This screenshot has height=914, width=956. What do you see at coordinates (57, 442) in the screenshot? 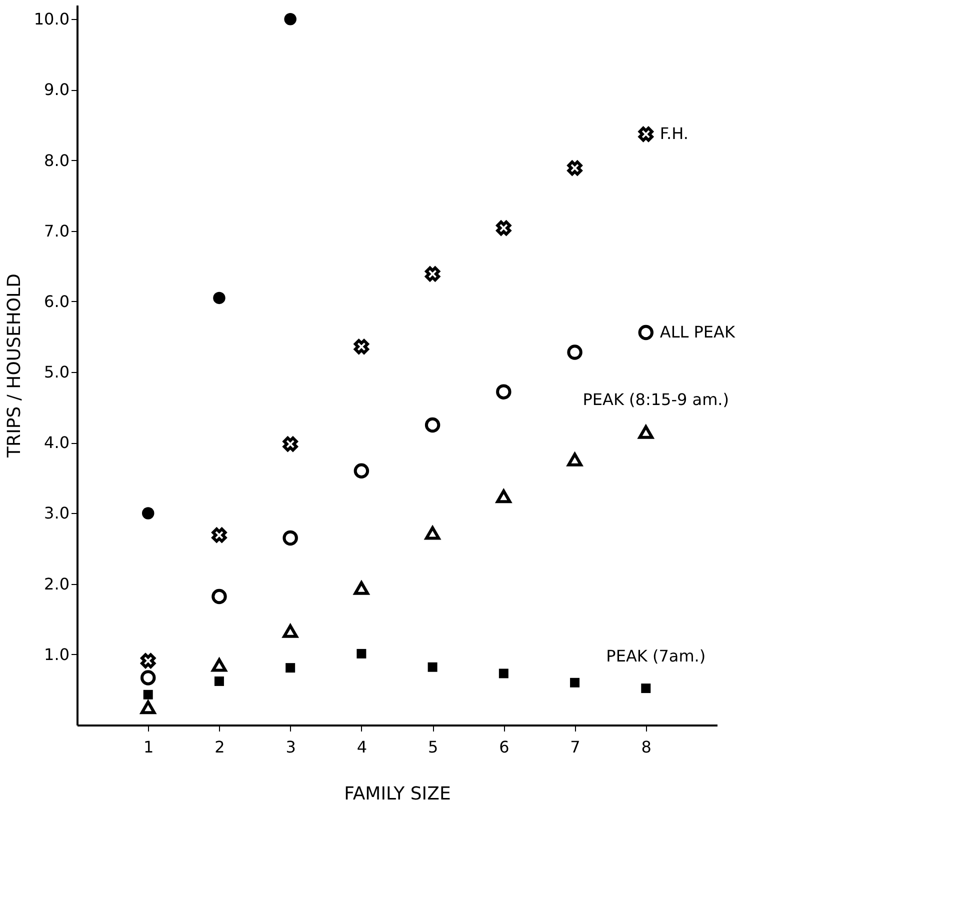
I see `y-tick-label: 4.0` at bounding box center [57, 442].